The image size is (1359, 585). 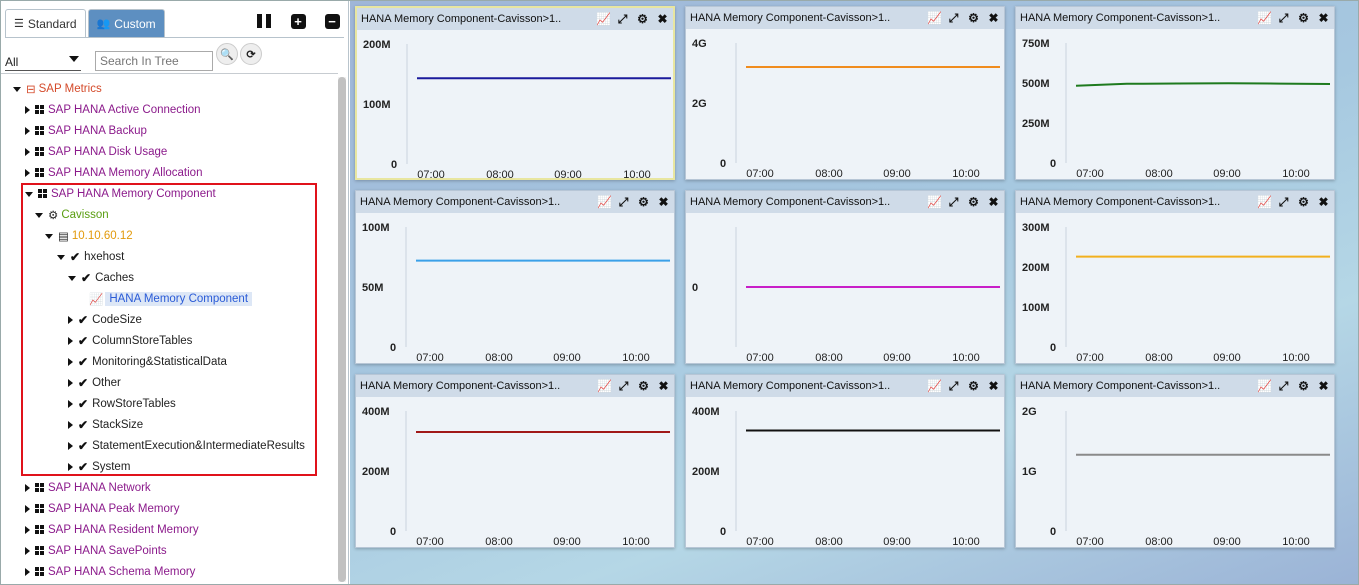 What do you see at coordinates (515, 472) in the screenshot?
I see `panel-chart-area: 400M 200M 0 07:00 08:00 09:00 10:00` at bounding box center [515, 472].